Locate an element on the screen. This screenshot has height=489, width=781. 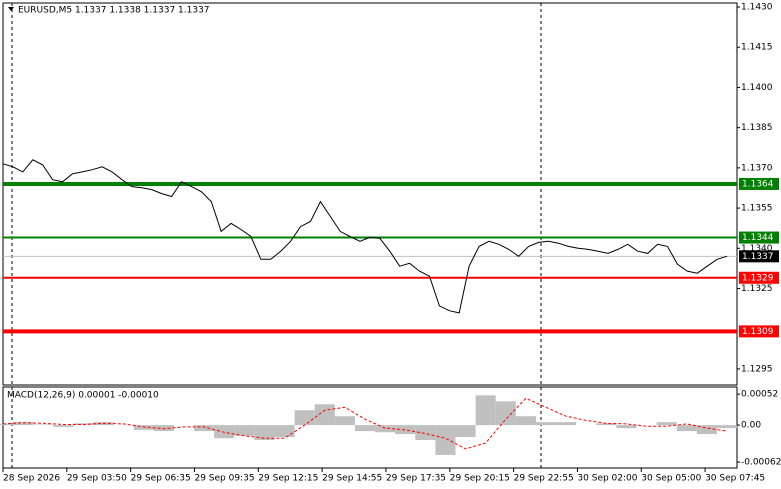
x-tick-label: 29 Sep 03:50 is located at coordinates (97, 479).